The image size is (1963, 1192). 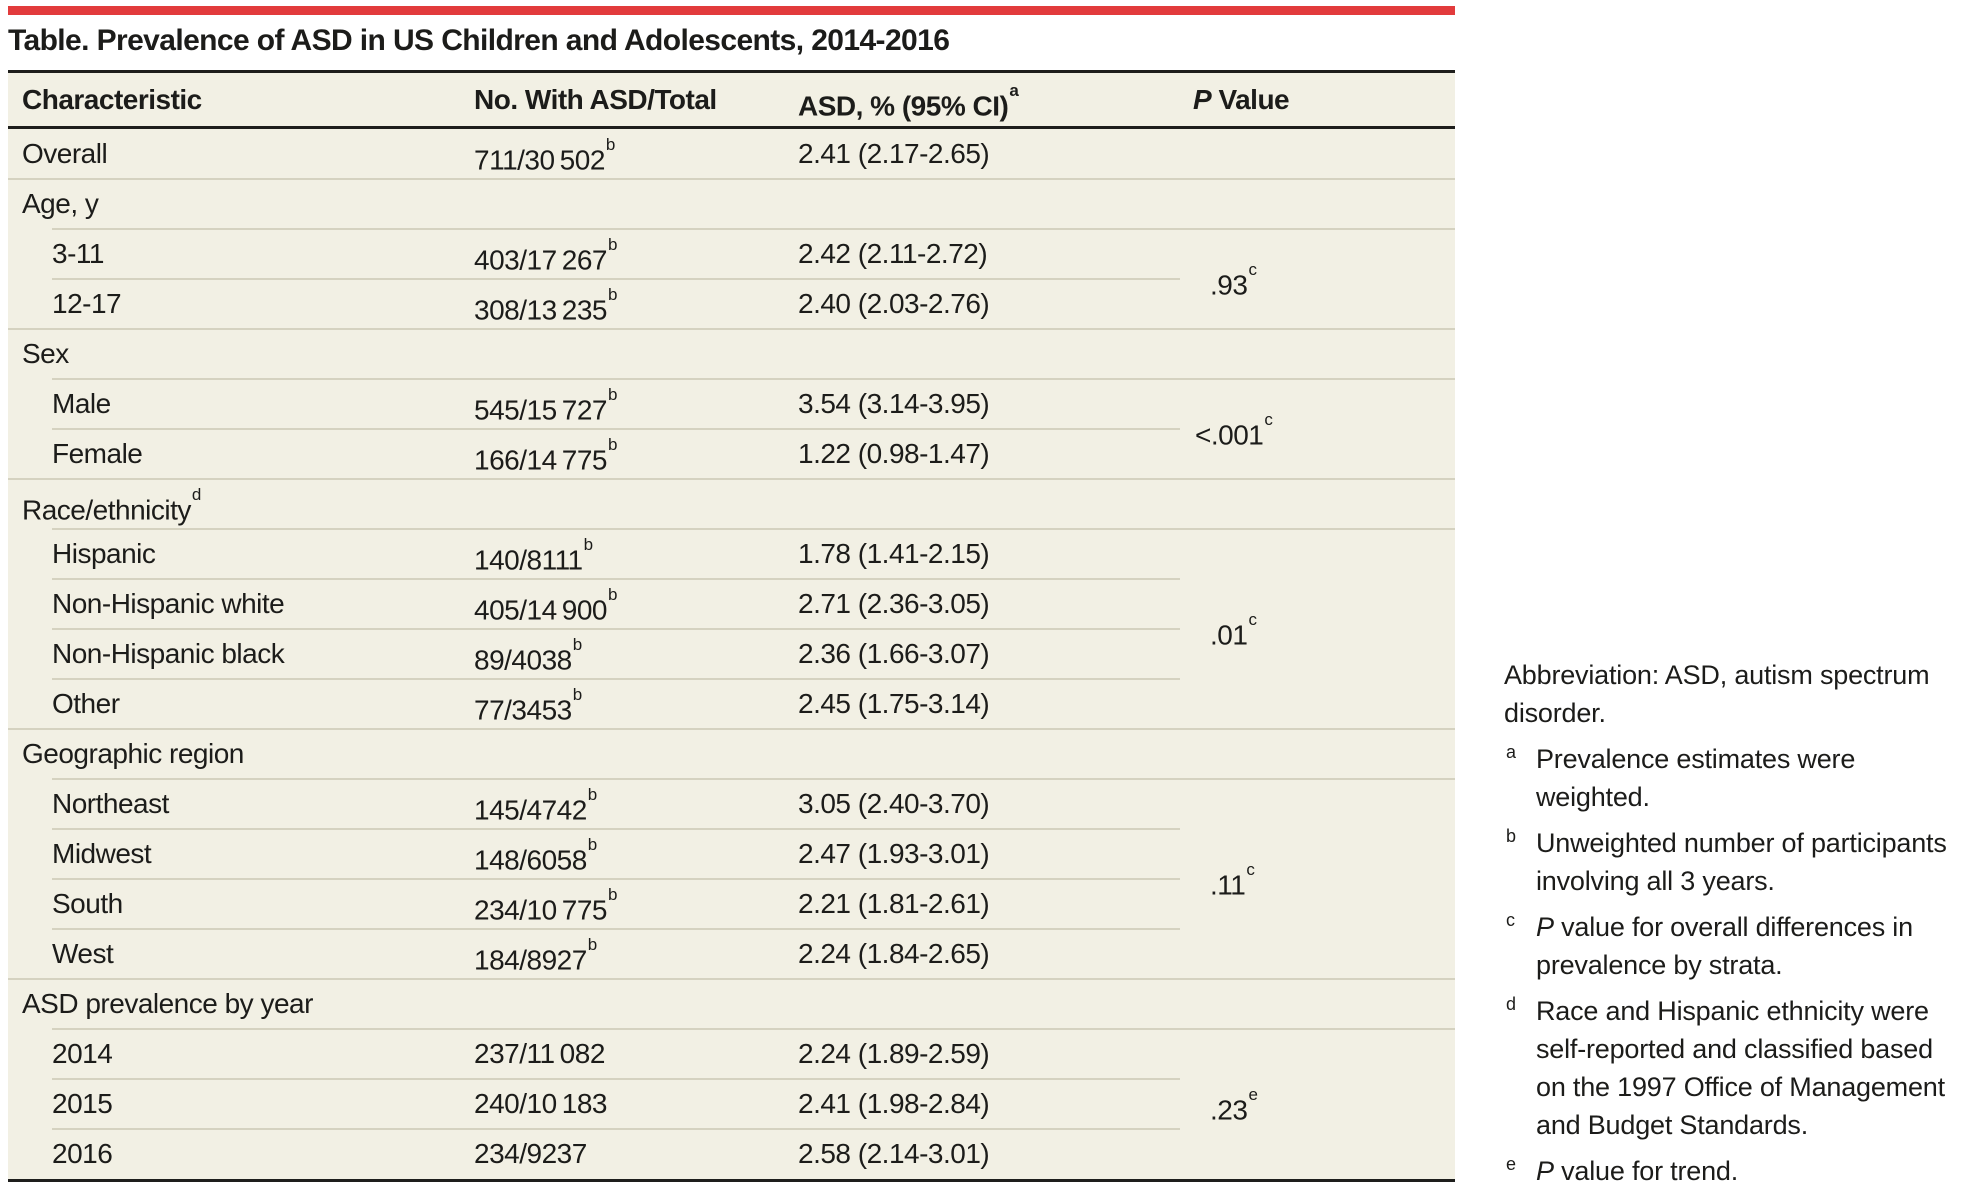 What do you see at coordinates (1724, 927) in the screenshot?
I see `footnote-line: P value for overall differences in` at bounding box center [1724, 927].